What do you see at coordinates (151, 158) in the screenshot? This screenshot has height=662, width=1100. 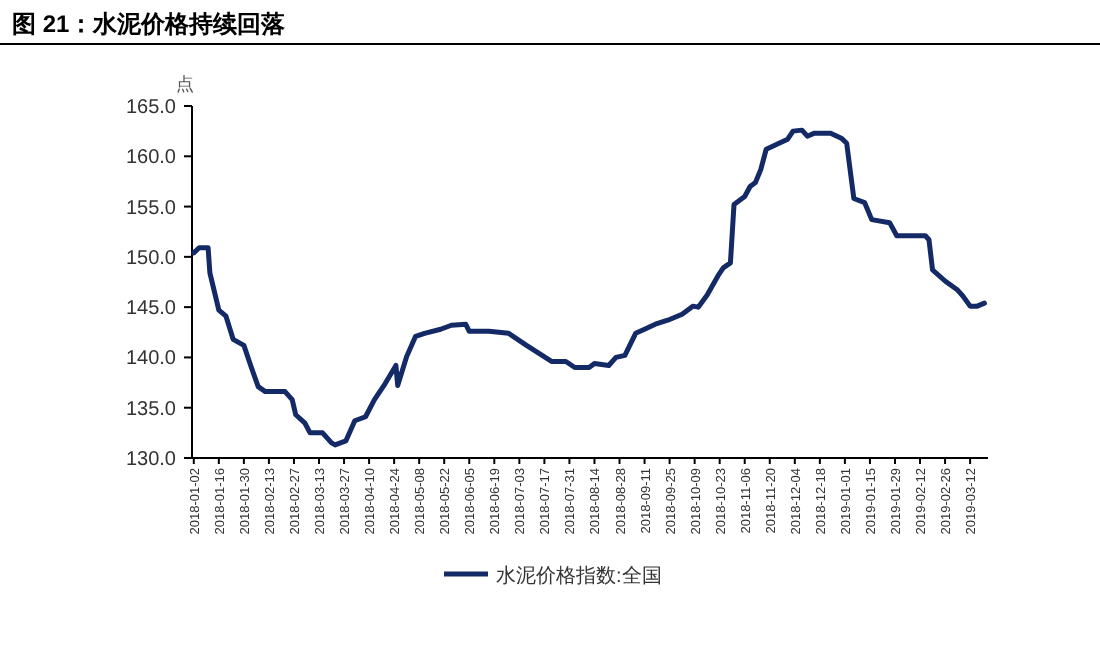 I see `y-tick-label: 160.0` at bounding box center [151, 158].